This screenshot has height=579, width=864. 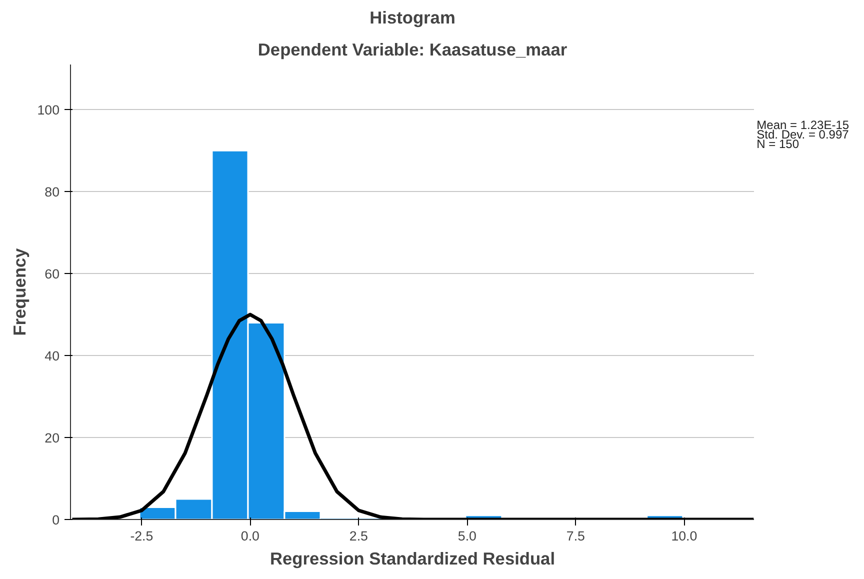 I want to click on y-tick-label: 40, so click(x=52, y=356).